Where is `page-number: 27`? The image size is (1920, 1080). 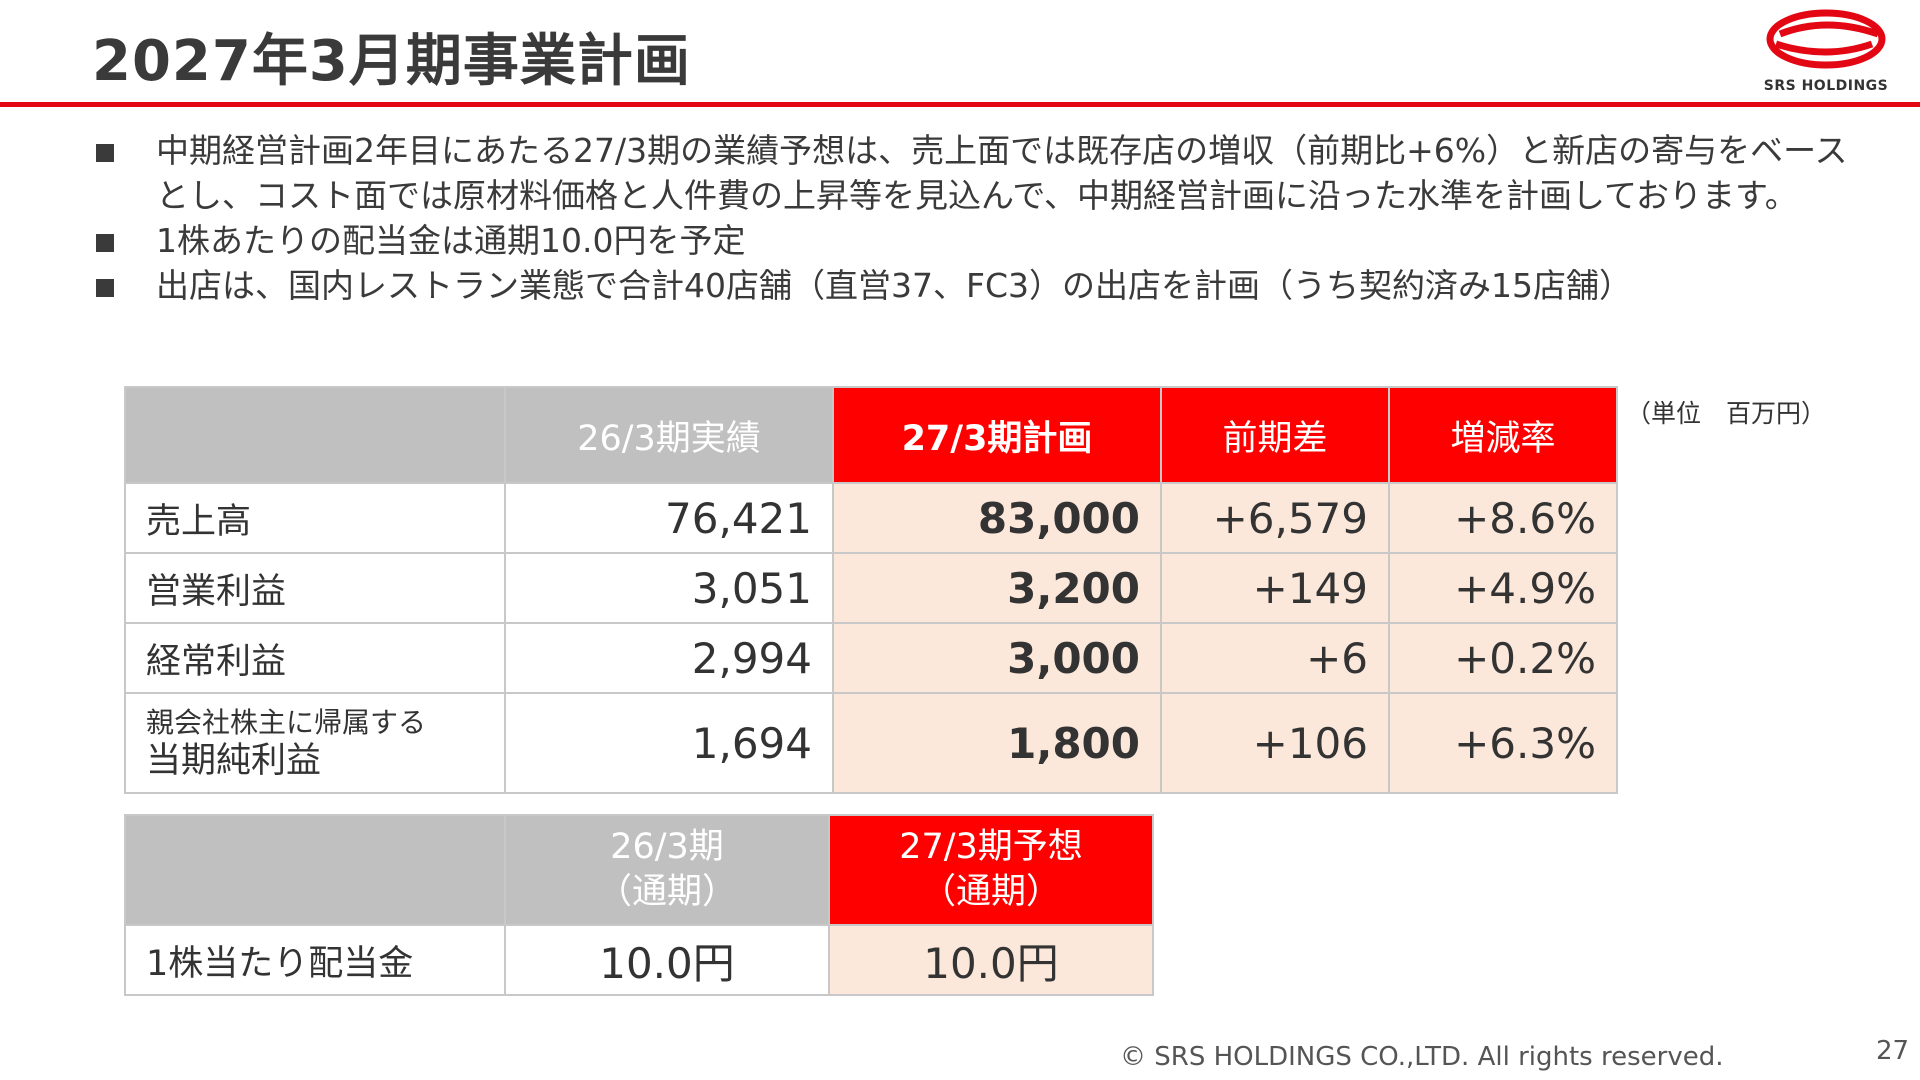
page-number: 27 is located at coordinates (1893, 1051).